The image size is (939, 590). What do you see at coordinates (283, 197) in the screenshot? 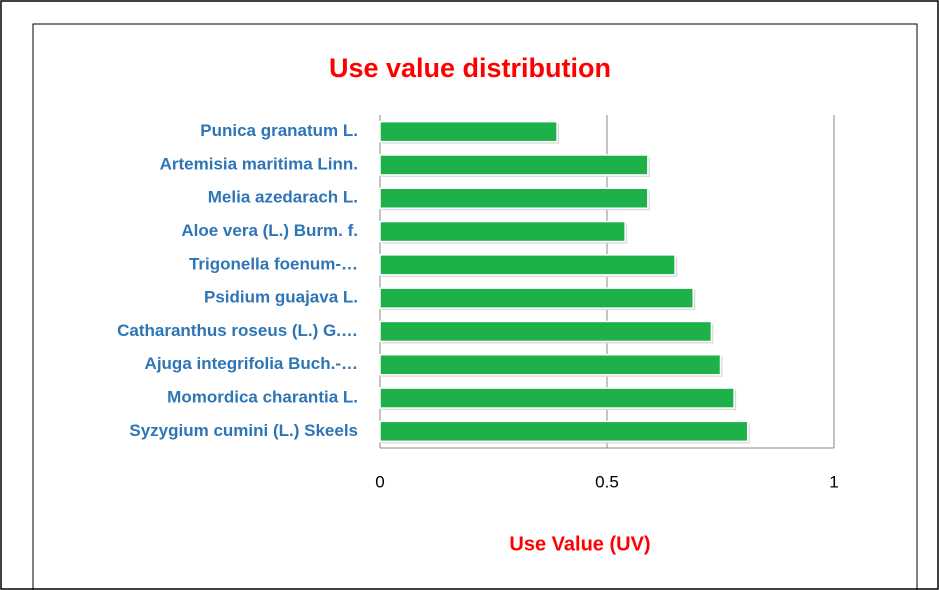
I see `y-tick-label: Melia azedarach L.` at bounding box center [283, 197].